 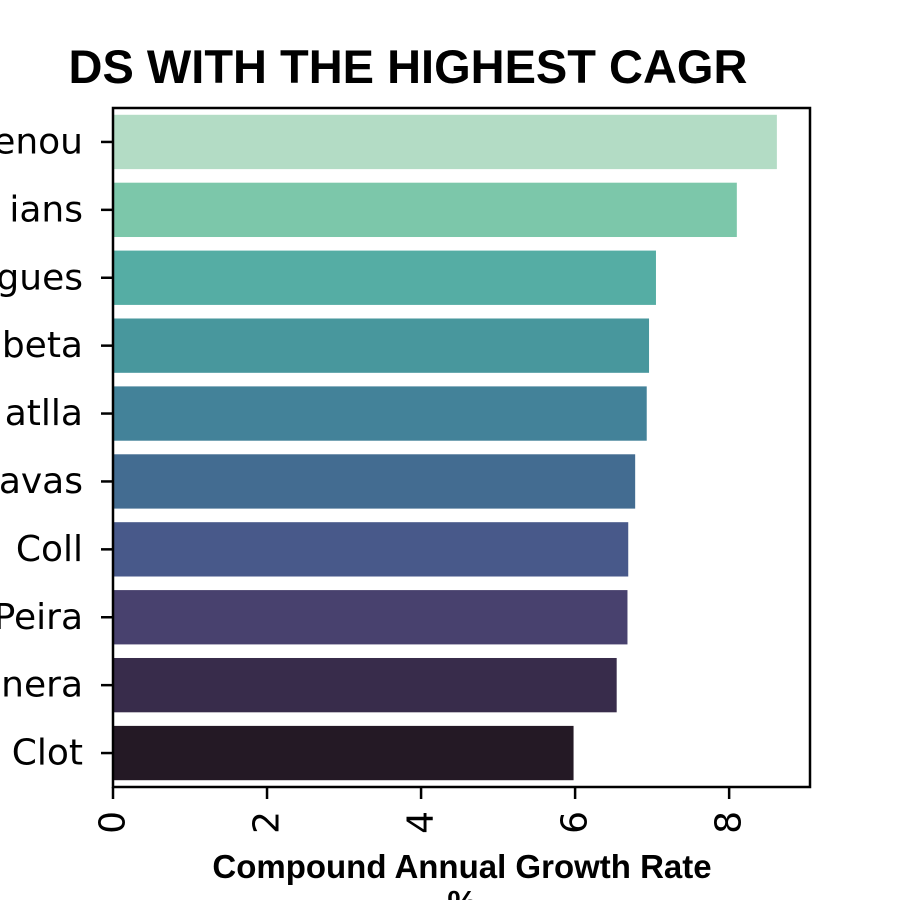 I want to click on x-tick-label: 8, so click(x=729, y=822).